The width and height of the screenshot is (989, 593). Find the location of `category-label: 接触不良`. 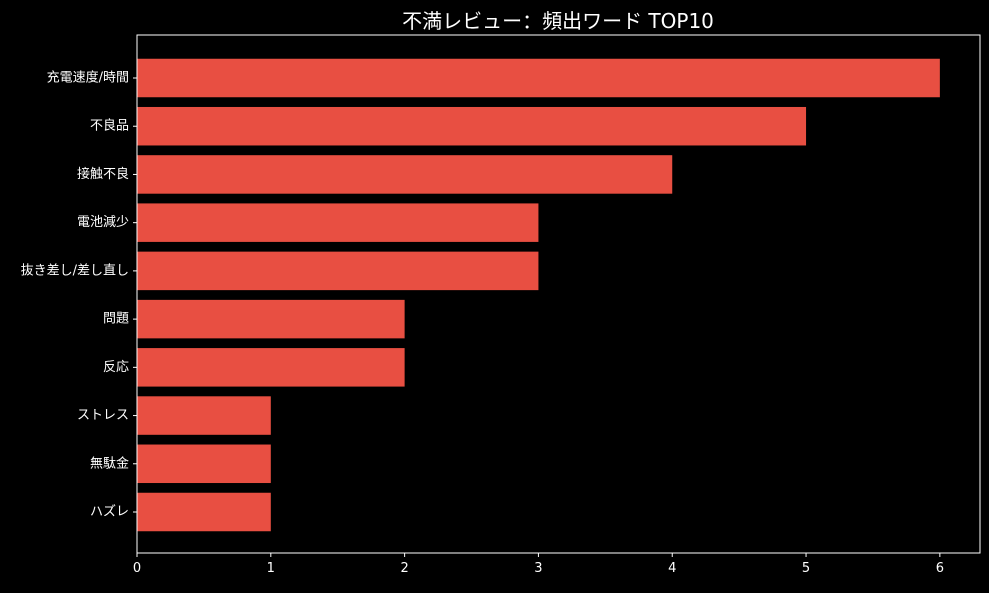

category-label: 接触不良 is located at coordinates (103, 174).